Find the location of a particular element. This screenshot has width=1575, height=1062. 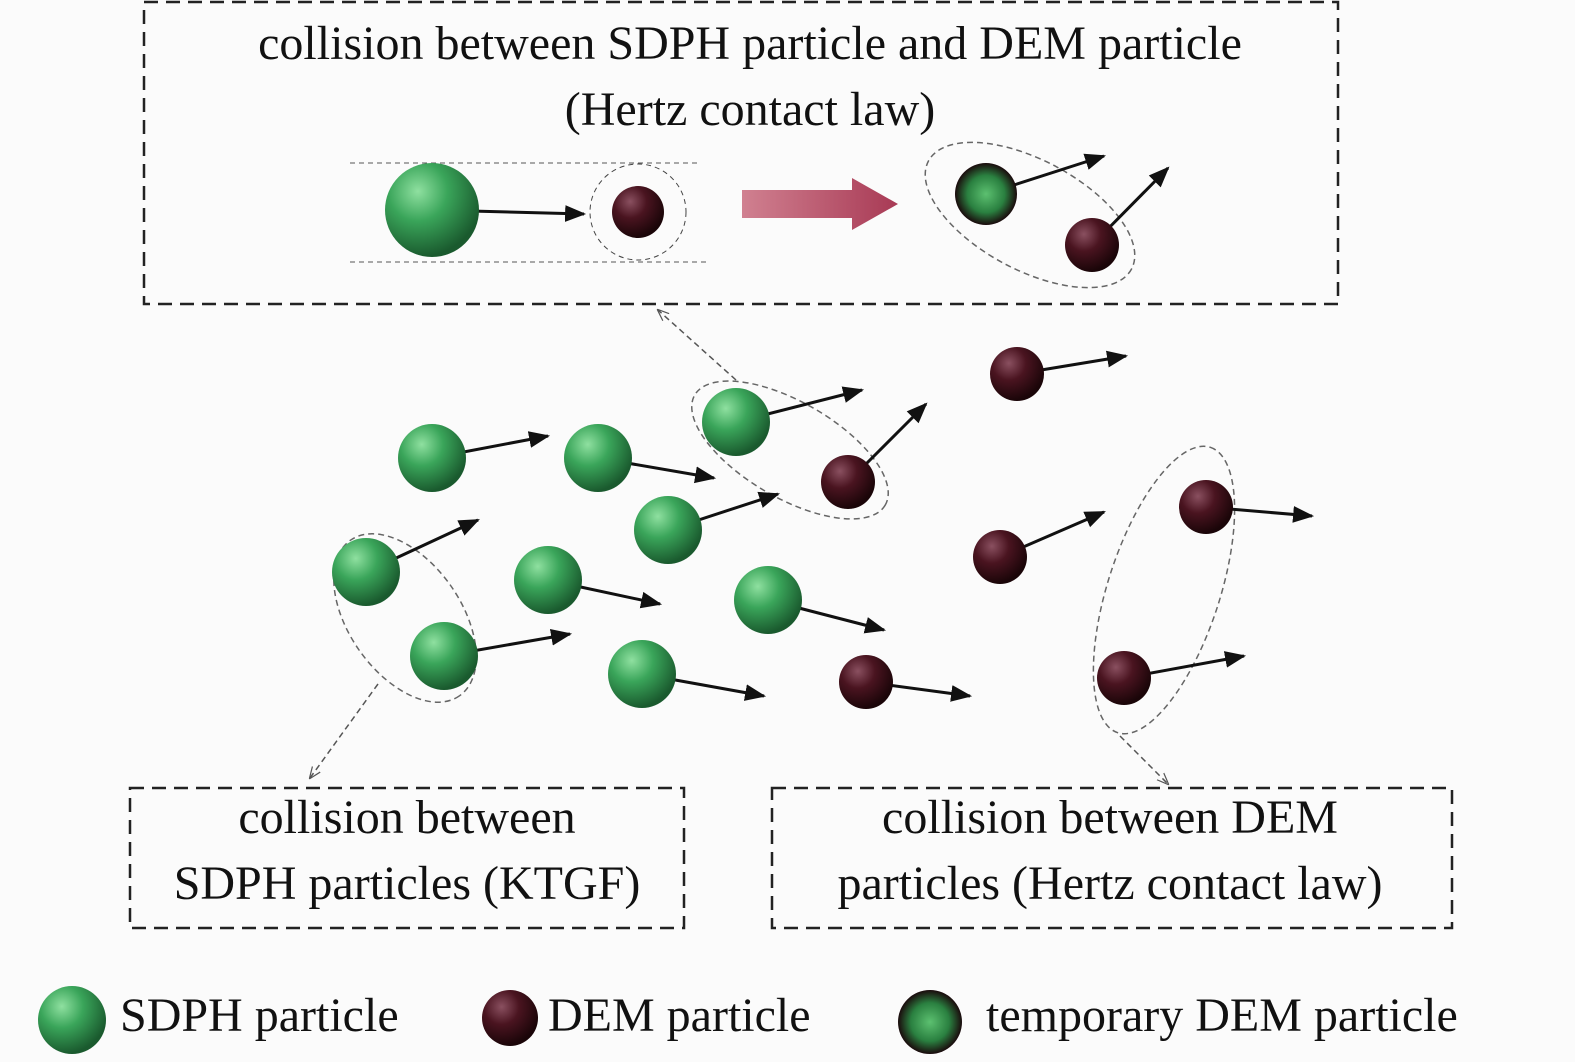

legend-label: SDPH particle is located at coordinates (259, 1015).